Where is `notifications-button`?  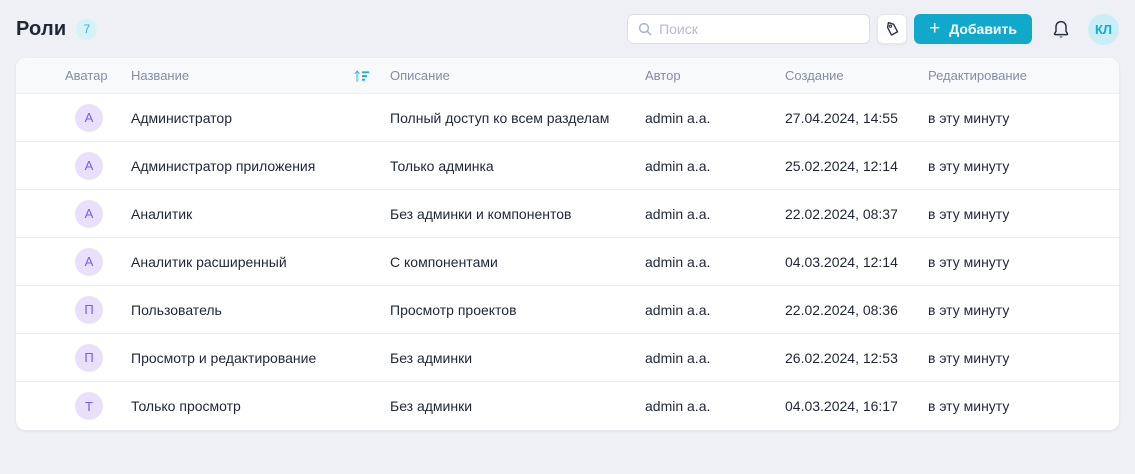 notifications-button is located at coordinates (1061, 29).